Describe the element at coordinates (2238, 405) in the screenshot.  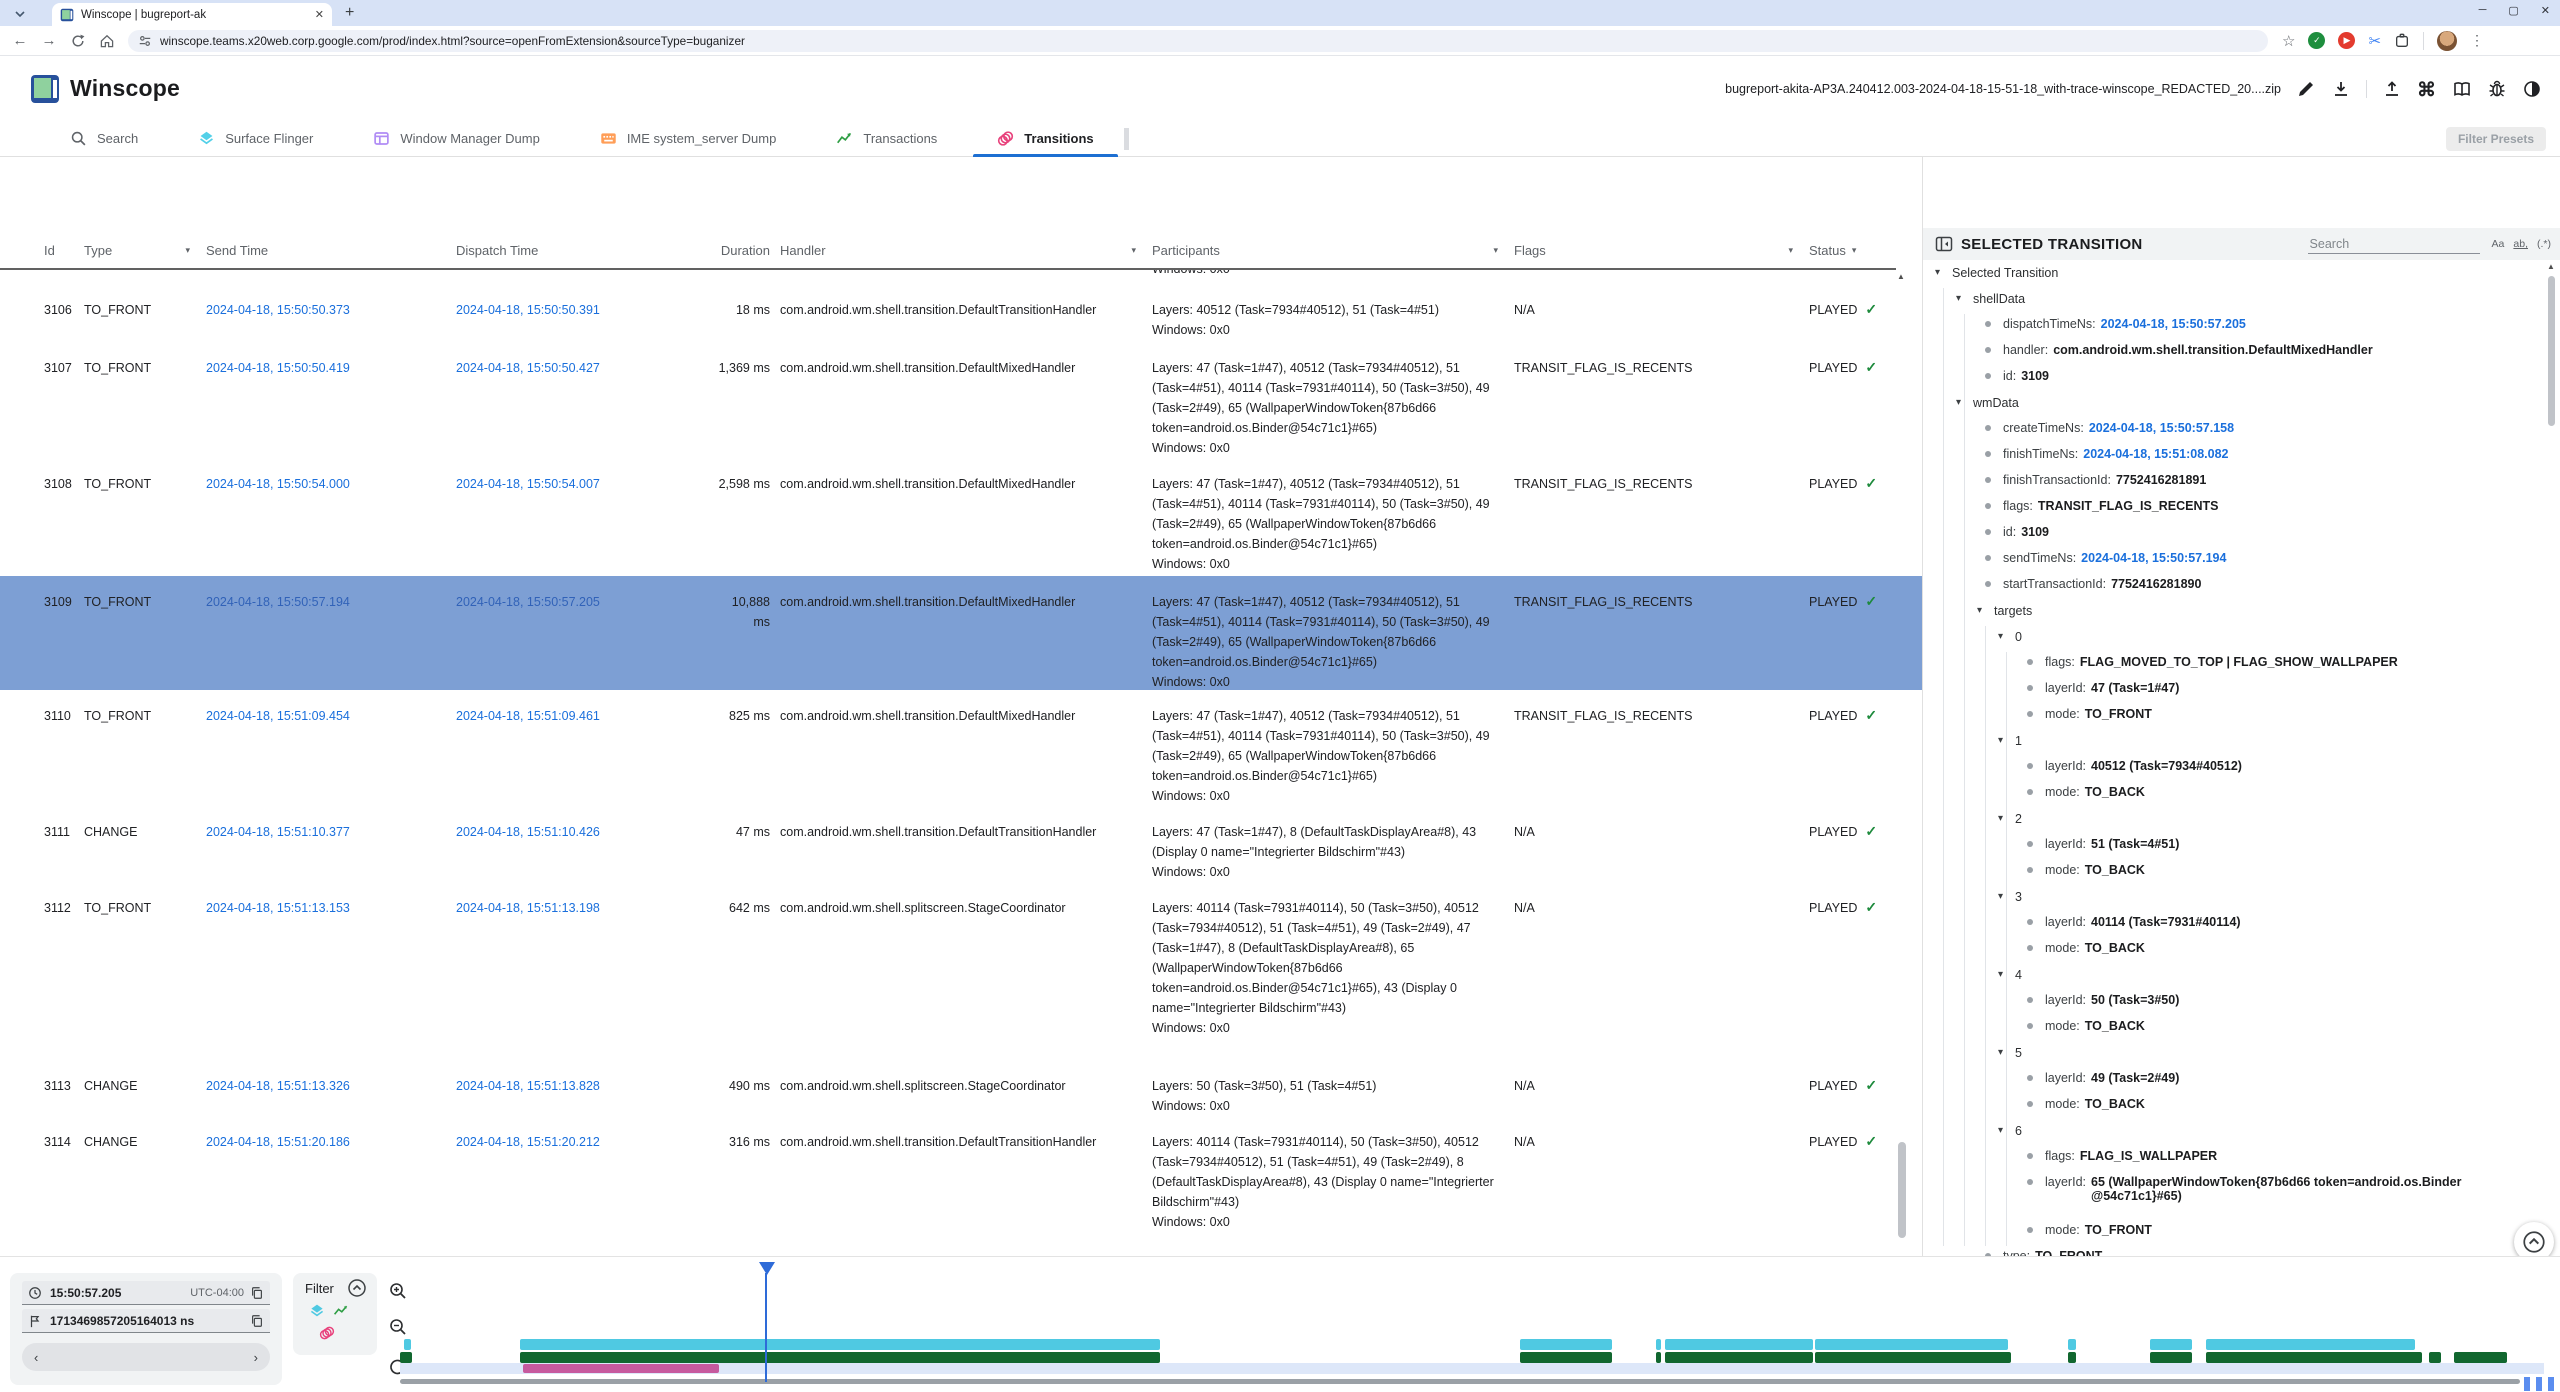
I see `tree-node: ▾ wmData` at that location.